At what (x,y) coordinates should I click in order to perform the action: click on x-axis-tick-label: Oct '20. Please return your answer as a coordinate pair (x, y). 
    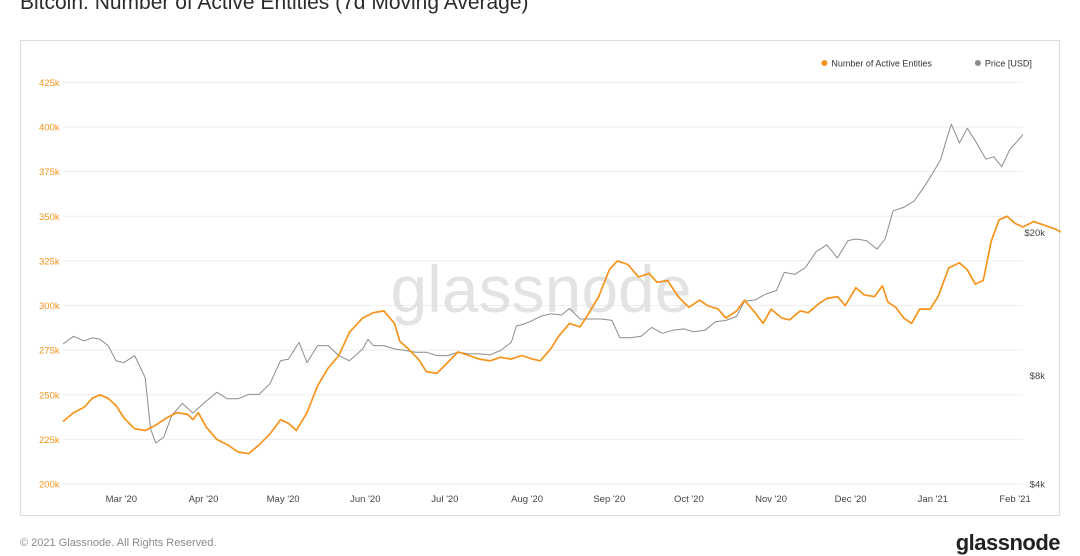
    Looking at the image, I should click on (689, 499).